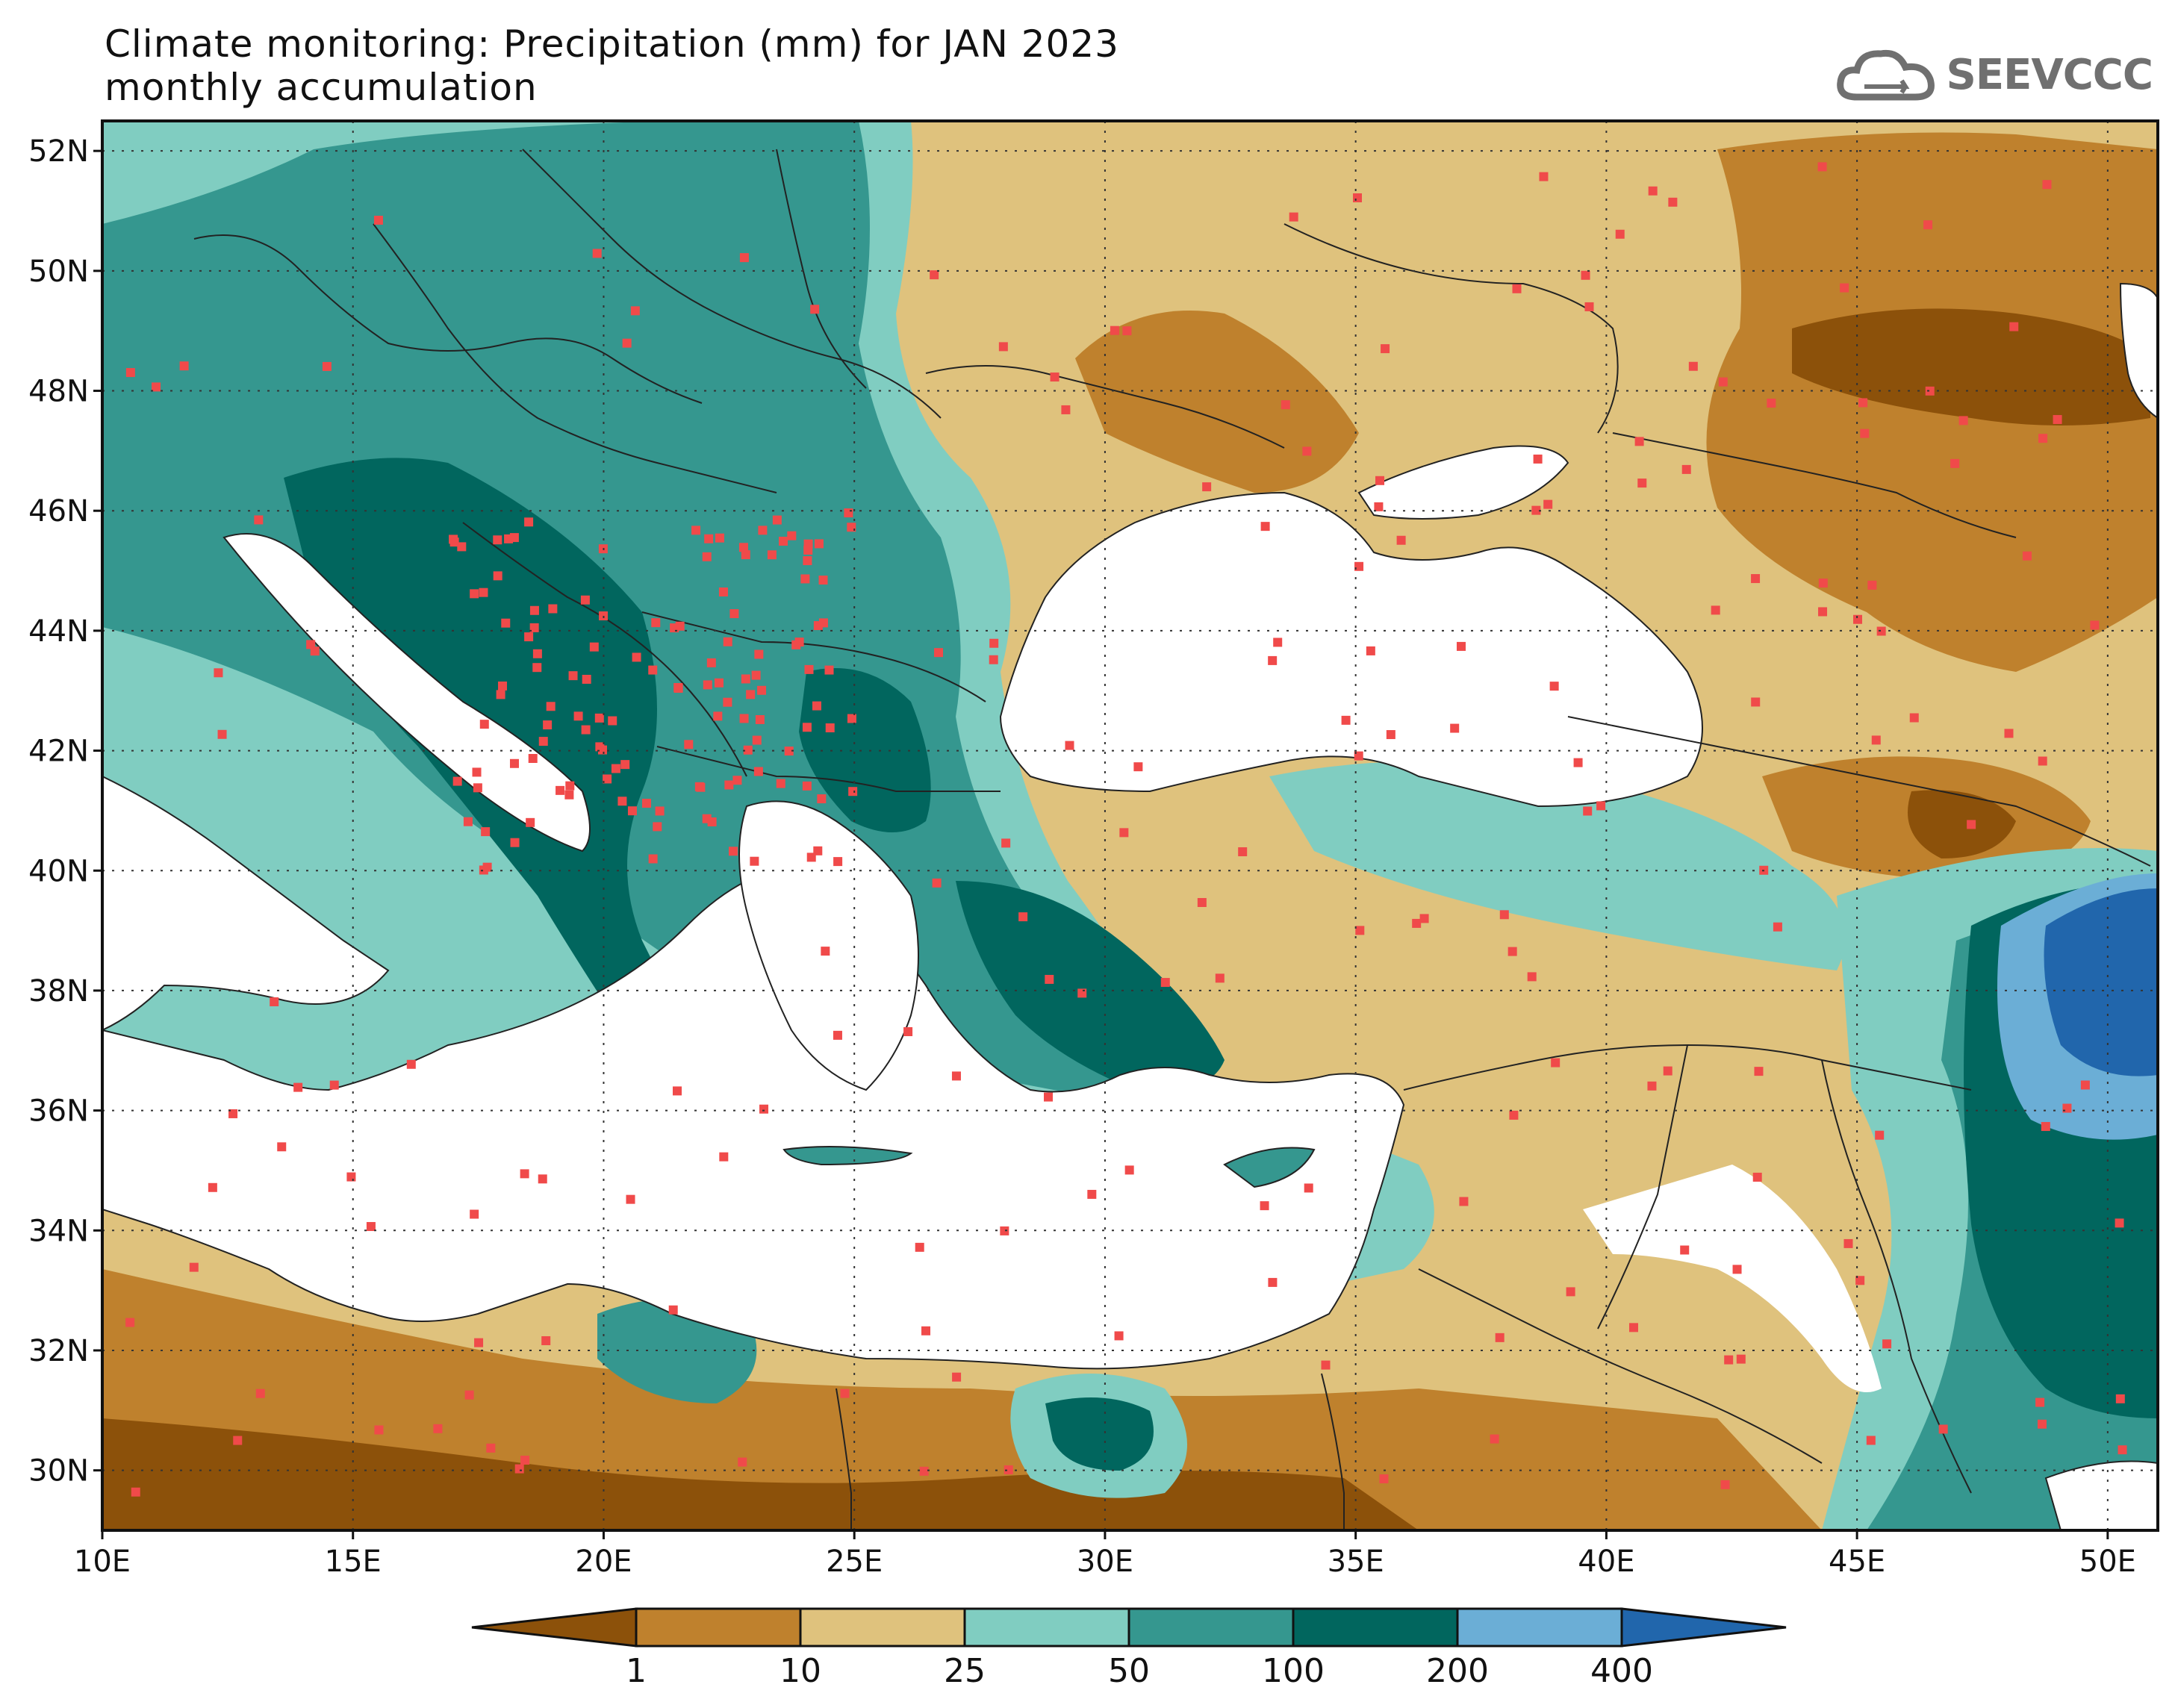 The image size is (2175, 1708). Describe the element at coordinates (58, 991) in the screenshot. I see `tick-label-lat: 38N` at that location.